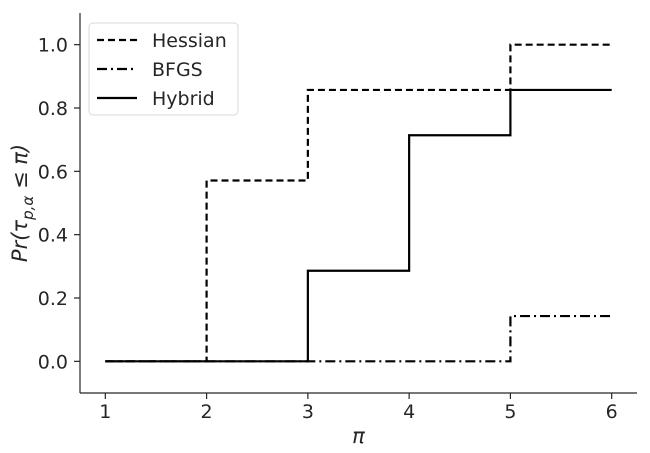 This screenshot has height=453, width=650. Describe the element at coordinates (53, 362) in the screenshot. I see `y-tick-label: 0.0` at that location.